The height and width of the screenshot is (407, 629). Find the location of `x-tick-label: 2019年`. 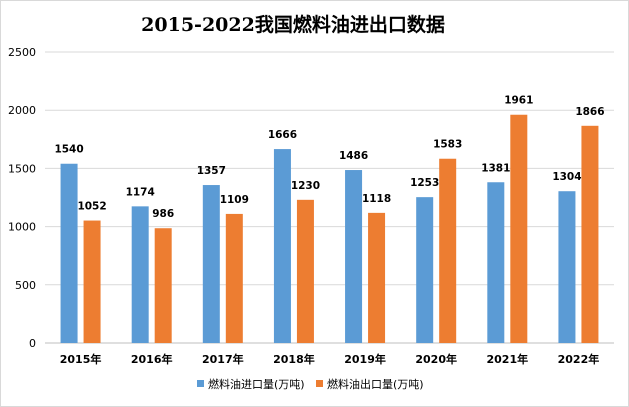

x-tick-label: 2019年 is located at coordinates (365, 359).